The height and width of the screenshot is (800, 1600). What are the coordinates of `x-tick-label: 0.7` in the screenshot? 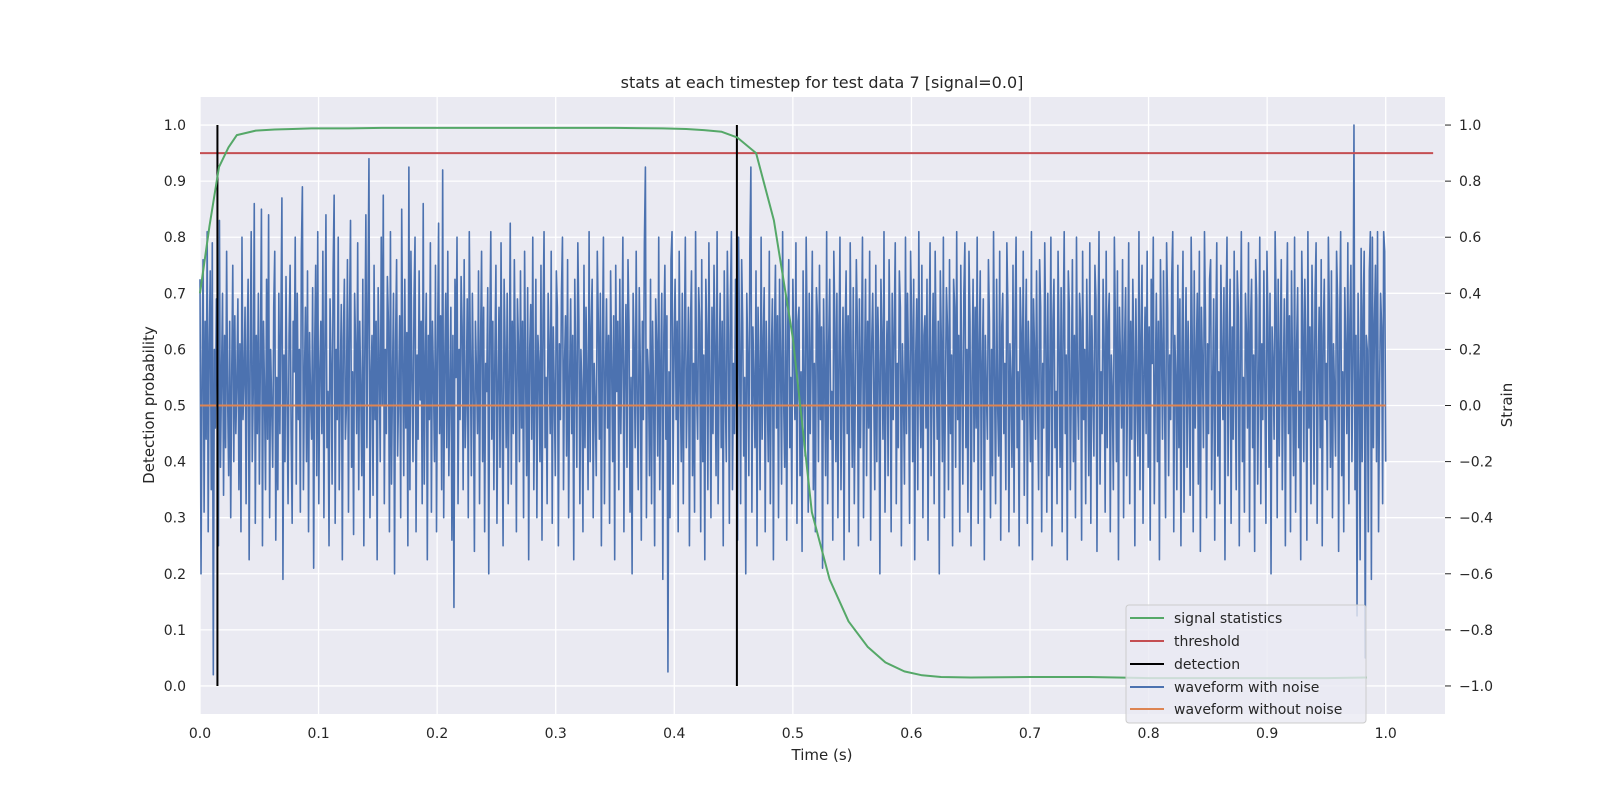 It's located at (1030, 734).